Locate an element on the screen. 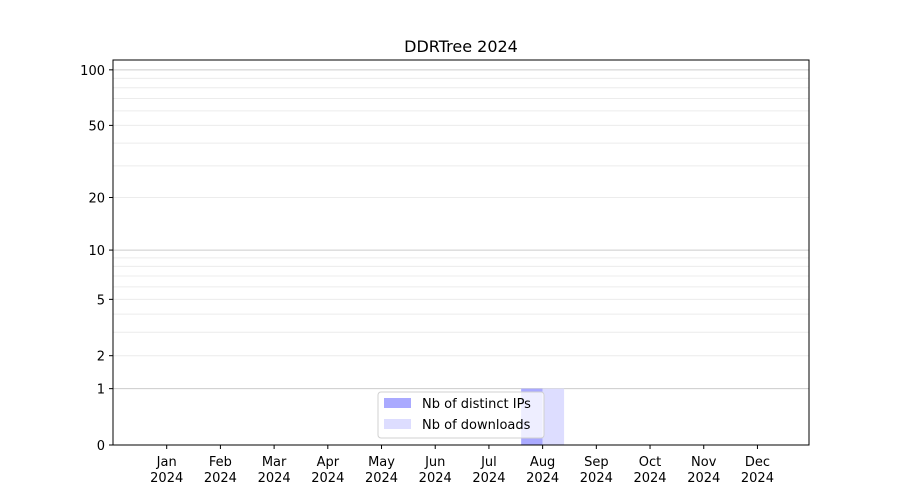 The height and width of the screenshot is (504, 900). x-tick-label: Aug is located at coordinates (542, 462).